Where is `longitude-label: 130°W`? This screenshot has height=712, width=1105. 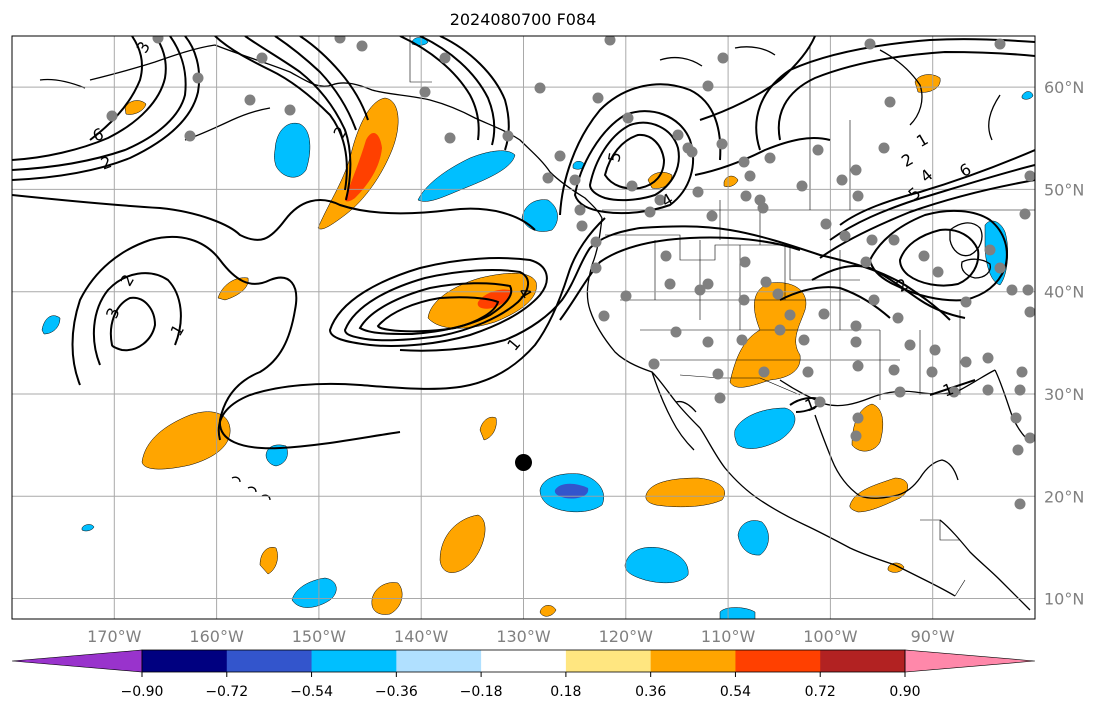 longitude-label: 130°W is located at coordinates (523, 636).